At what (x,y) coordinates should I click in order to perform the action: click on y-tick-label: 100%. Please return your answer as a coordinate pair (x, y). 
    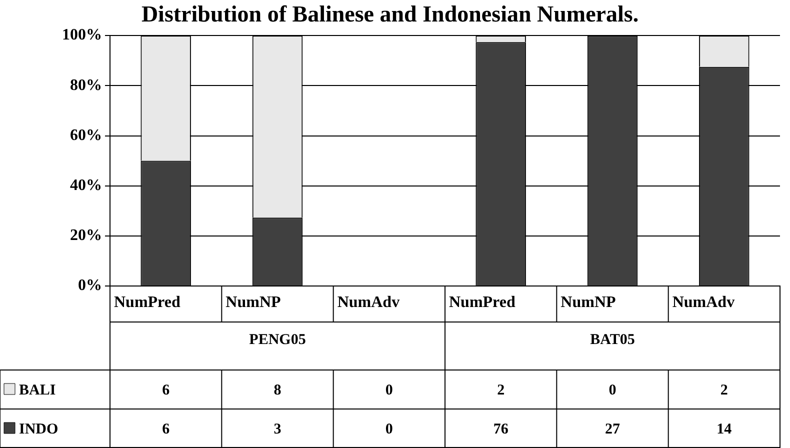
    Looking at the image, I should click on (82, 35).